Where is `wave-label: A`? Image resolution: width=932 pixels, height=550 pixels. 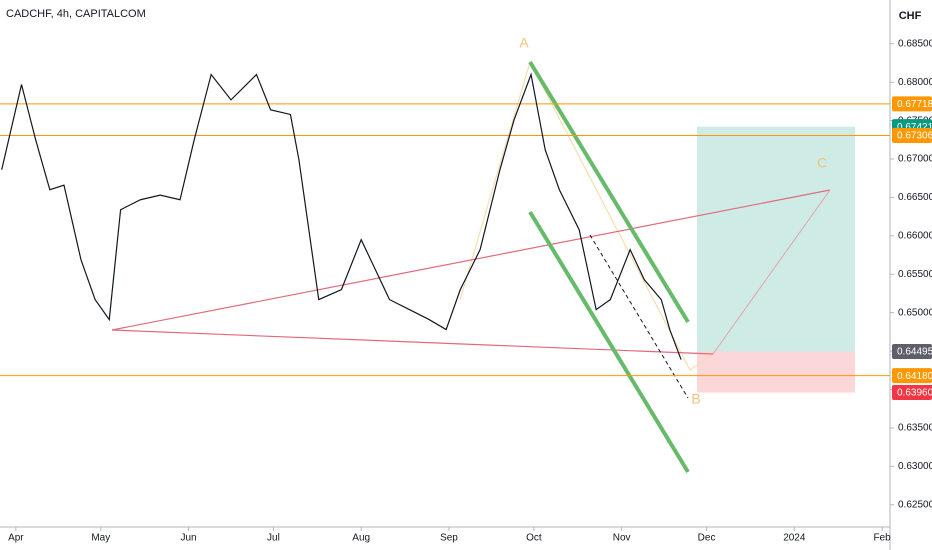
wave-label: A is located at coordinates (524, 43).